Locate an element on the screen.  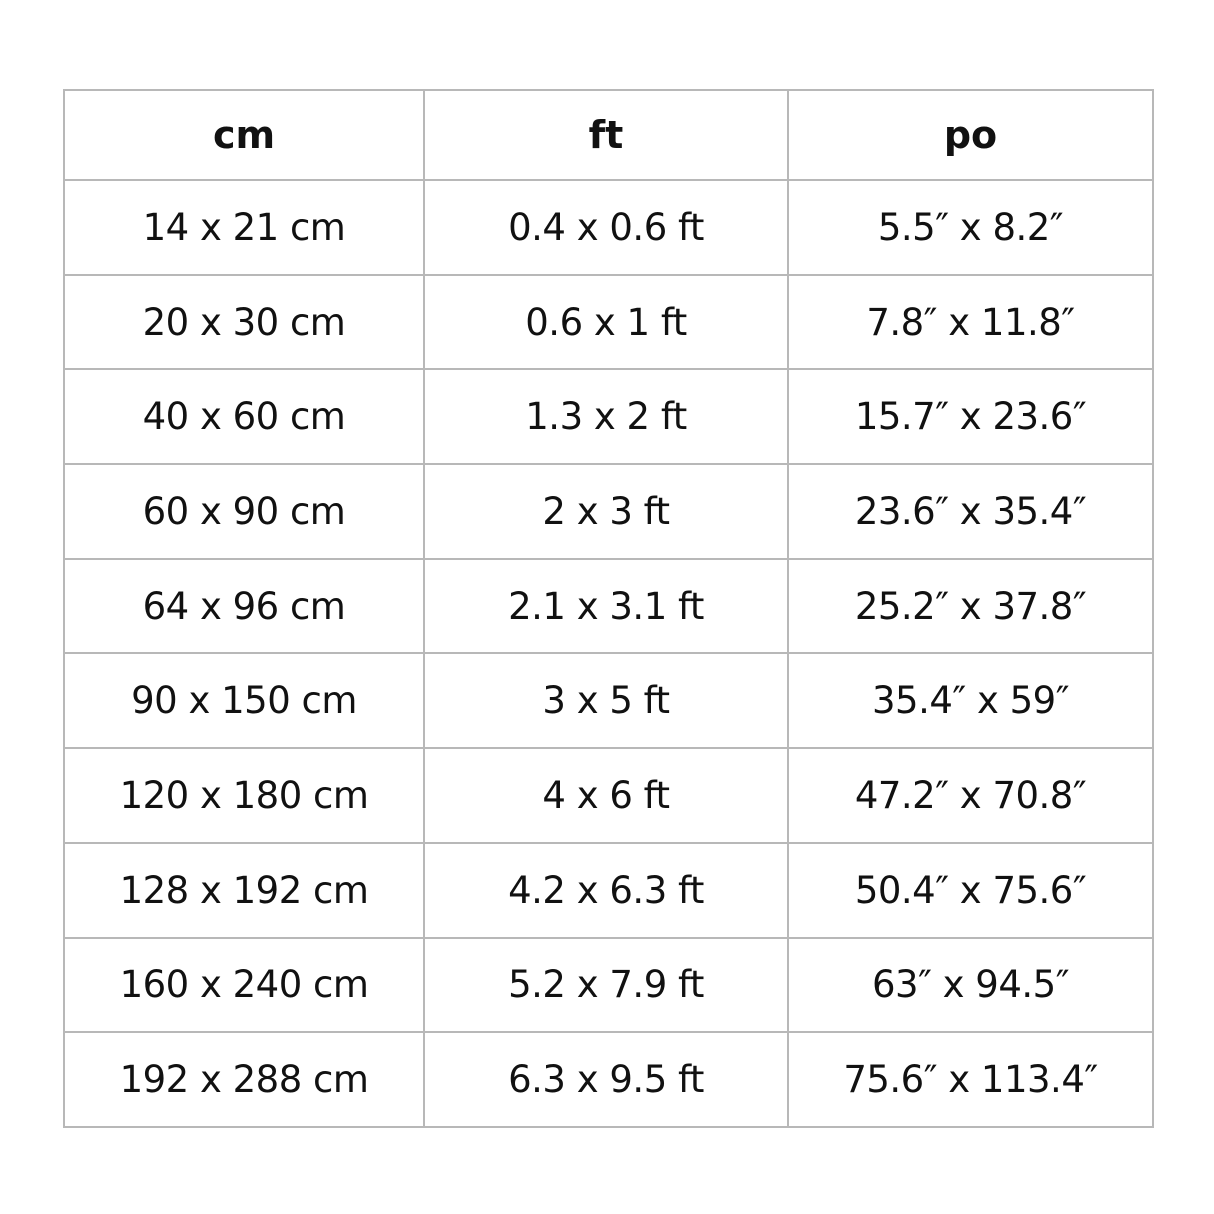
cell-ft: 2 x 3 ft is located at coordinates (606, 511).